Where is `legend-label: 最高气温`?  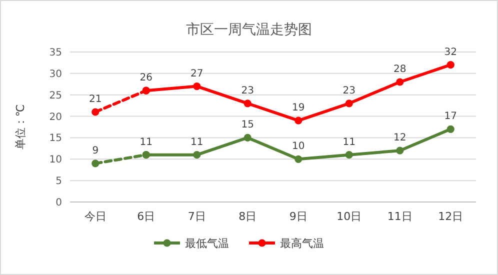
legend-label: 最高气温 is located at coordinates (302, 243).